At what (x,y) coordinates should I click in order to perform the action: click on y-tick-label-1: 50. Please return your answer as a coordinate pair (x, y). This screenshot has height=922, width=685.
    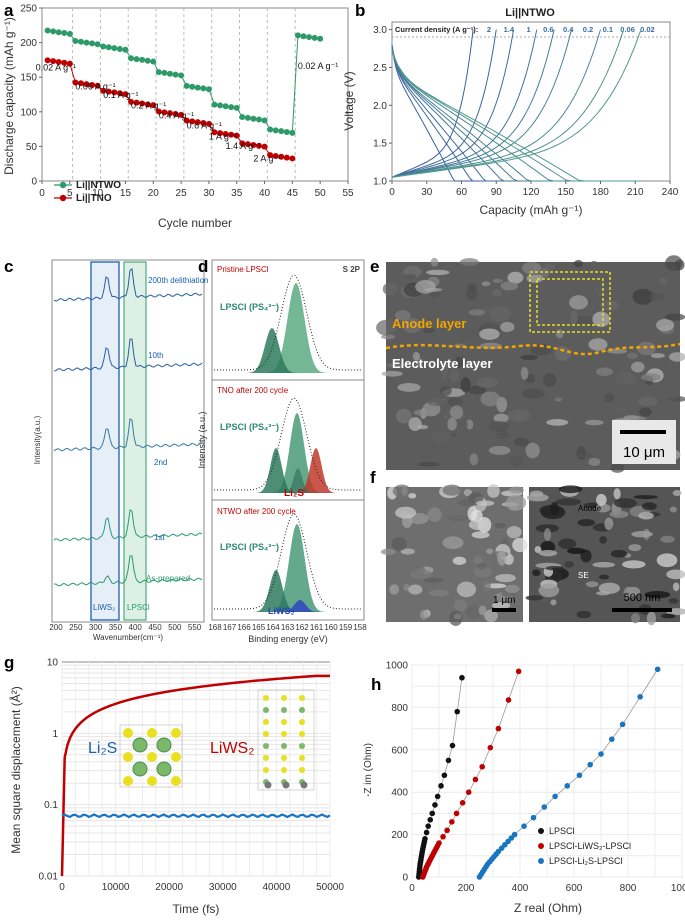
    Looking at the image, I should click on (32, 147).